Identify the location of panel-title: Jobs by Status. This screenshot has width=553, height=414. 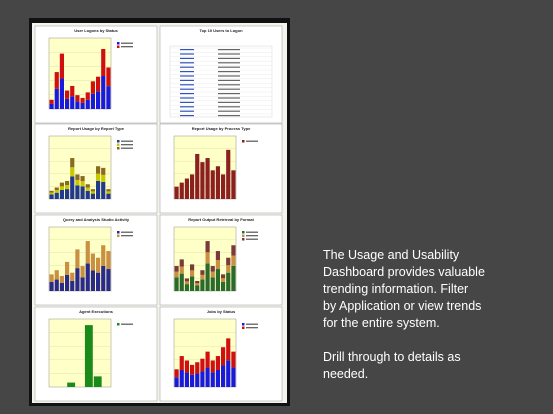
(221, 311).